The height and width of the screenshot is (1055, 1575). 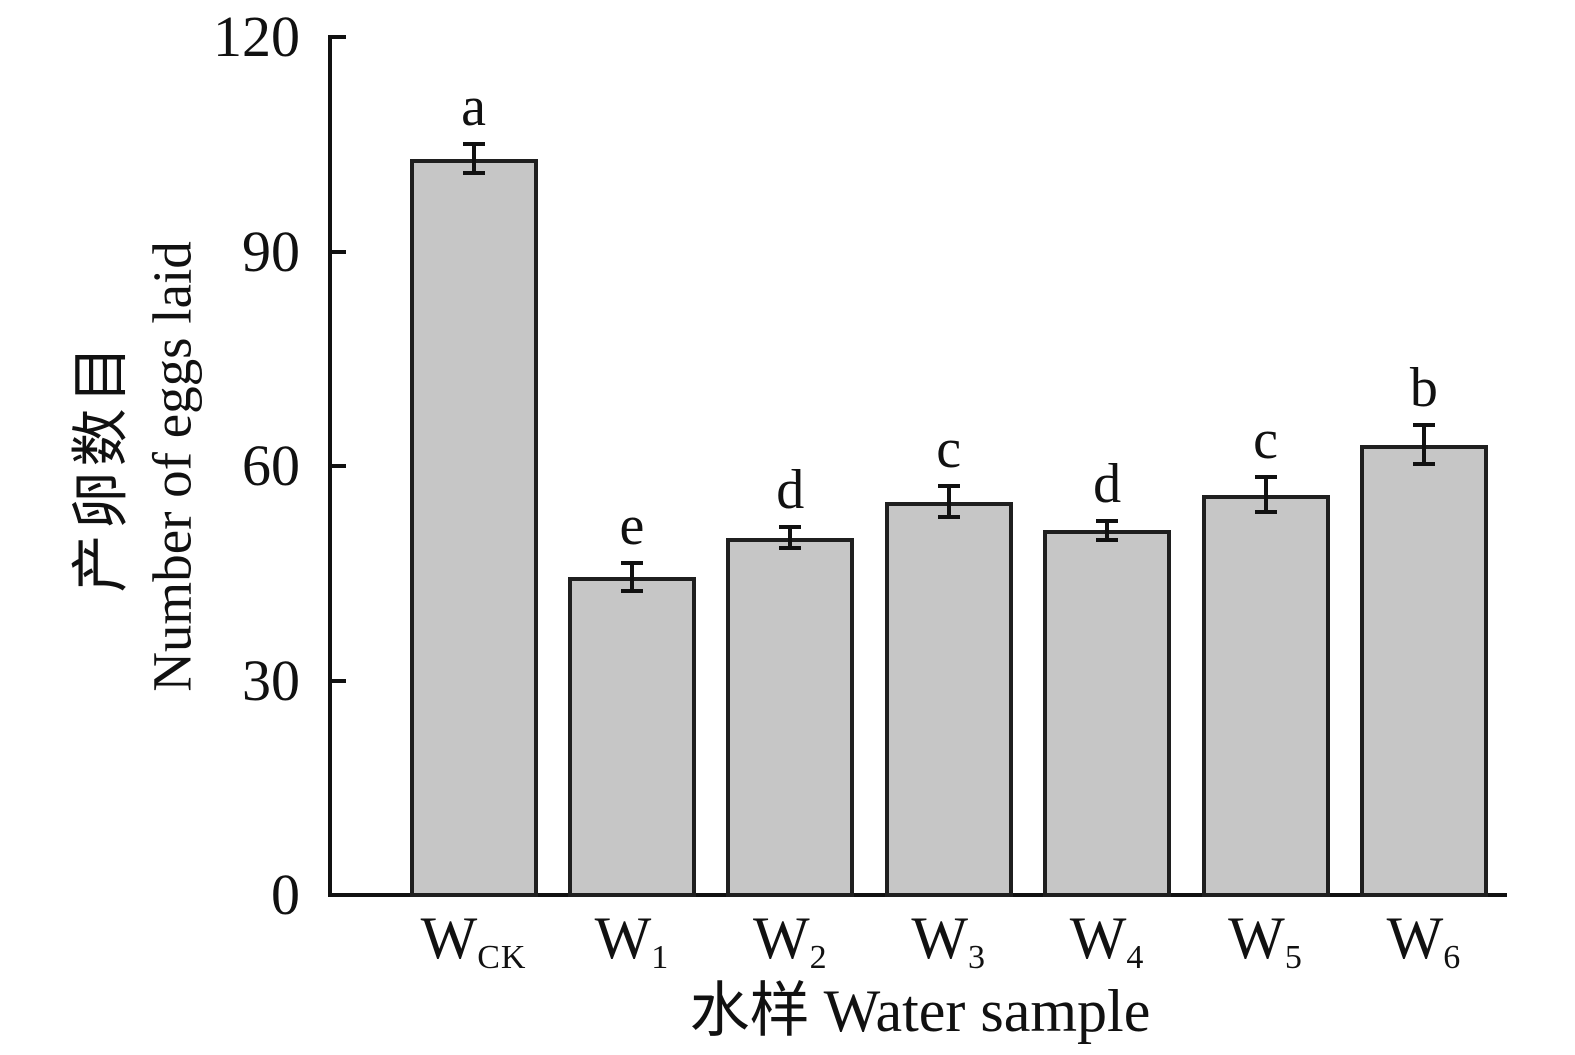 I want to click on y-tick-label: 90, so click(x=271, y=251).